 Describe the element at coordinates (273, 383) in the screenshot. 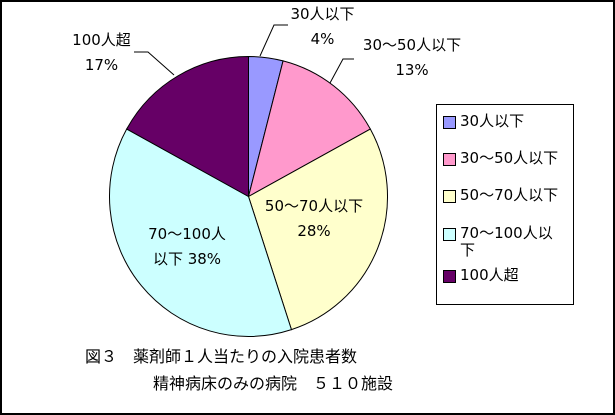

I see `chart-subtitle: 精神病床のみの病院 ５１０施設` at that location.